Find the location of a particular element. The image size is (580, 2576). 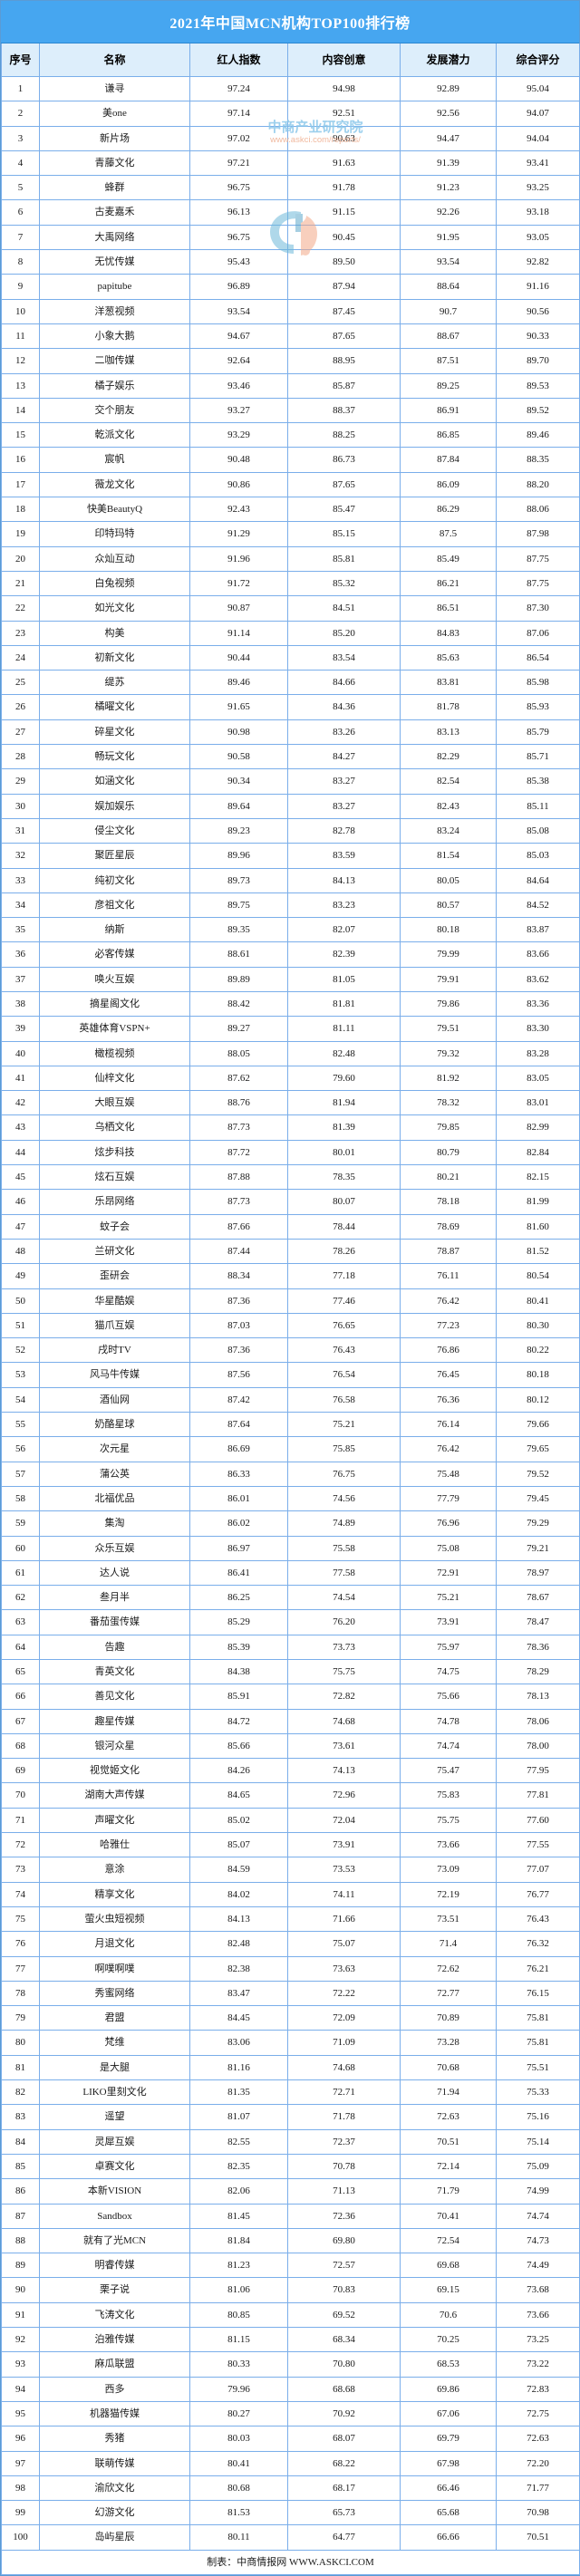

cell-growth-potential: 81.54 is located at coordinates (448, 856).